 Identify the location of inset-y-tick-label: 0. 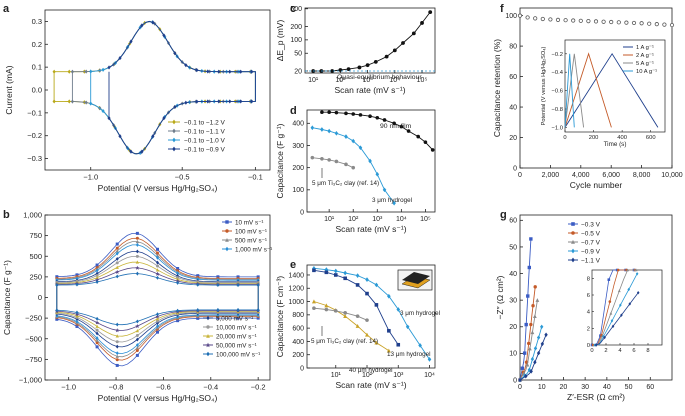
(588, 346).